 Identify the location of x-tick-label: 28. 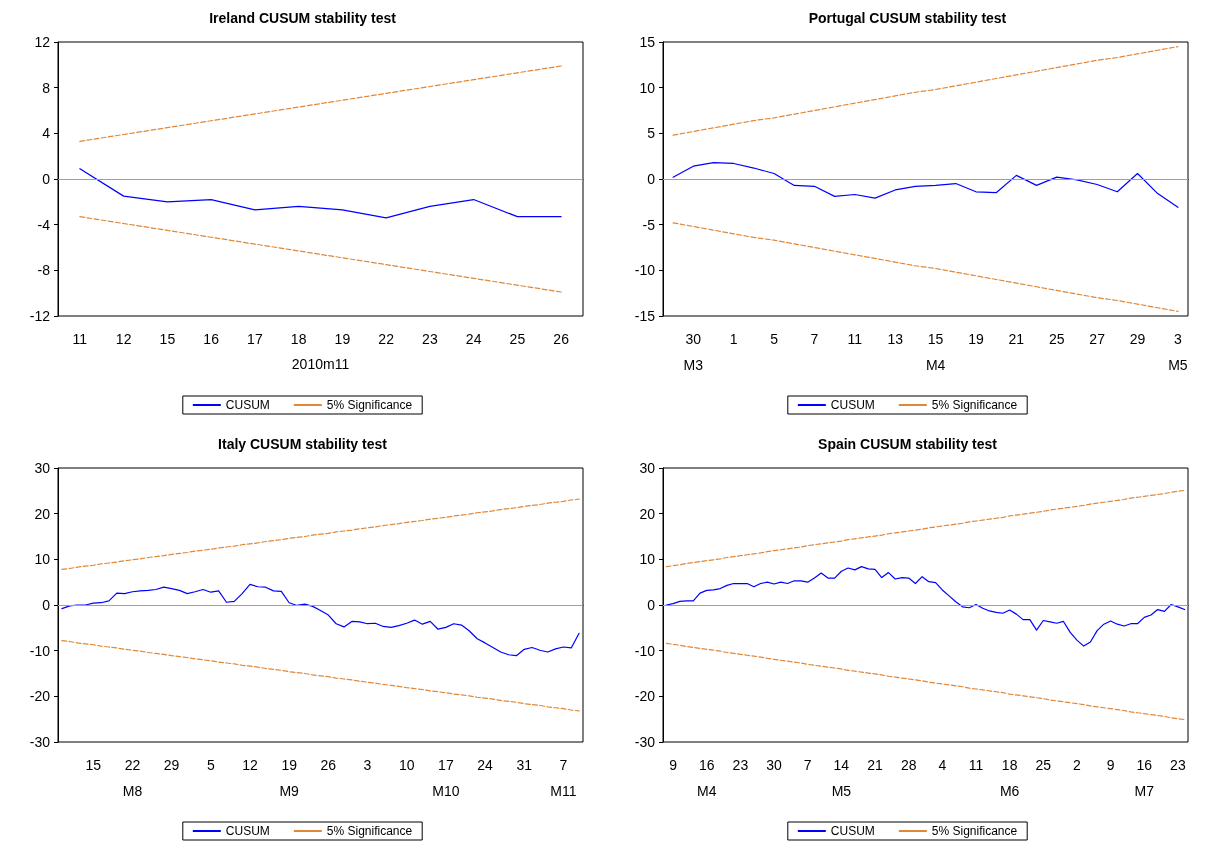
(908, 765).